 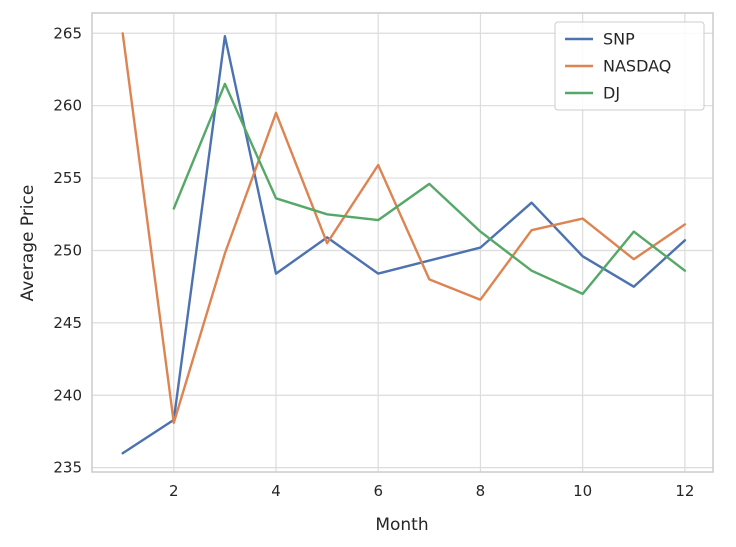 I want to click on y-tick-label: 265, so click(x=67, y=33).